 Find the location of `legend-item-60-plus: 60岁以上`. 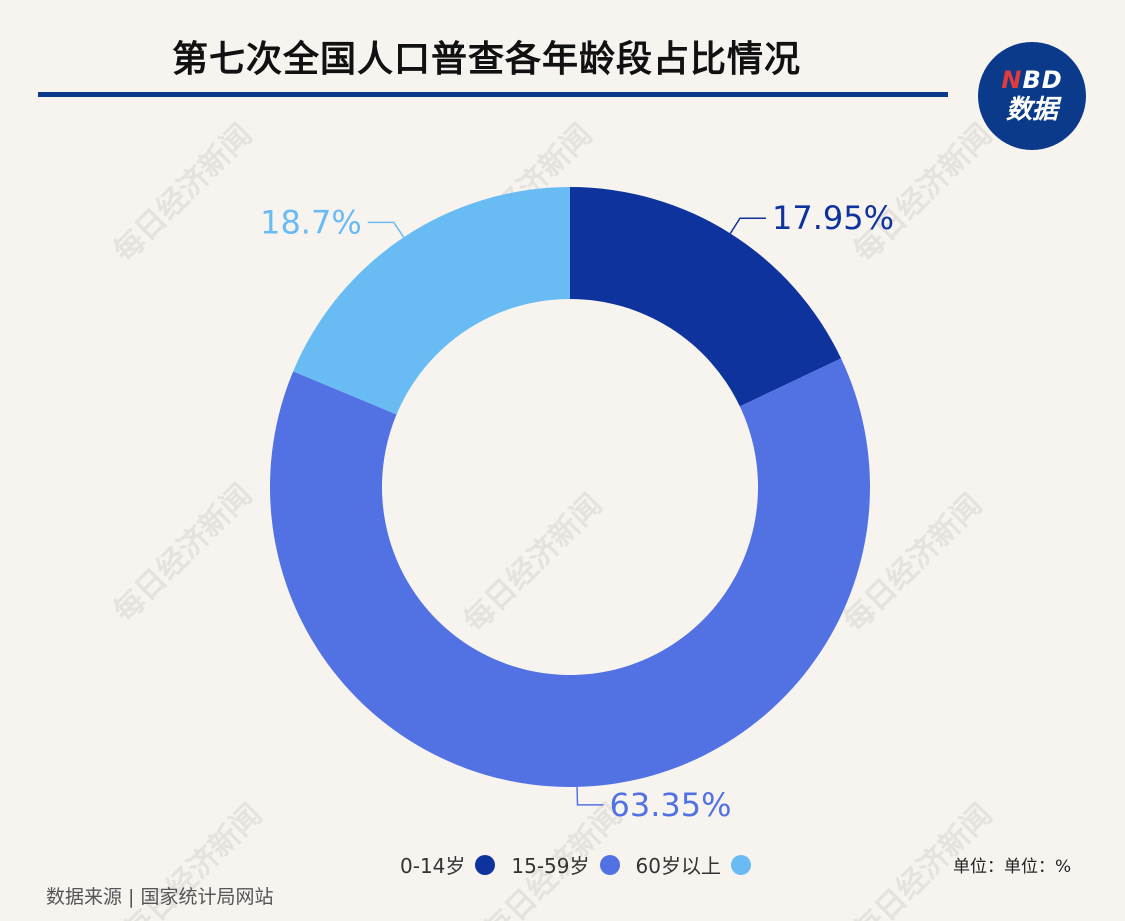

legend-item-60-plus: 60岁以上 is located at coordinates (693, 864).